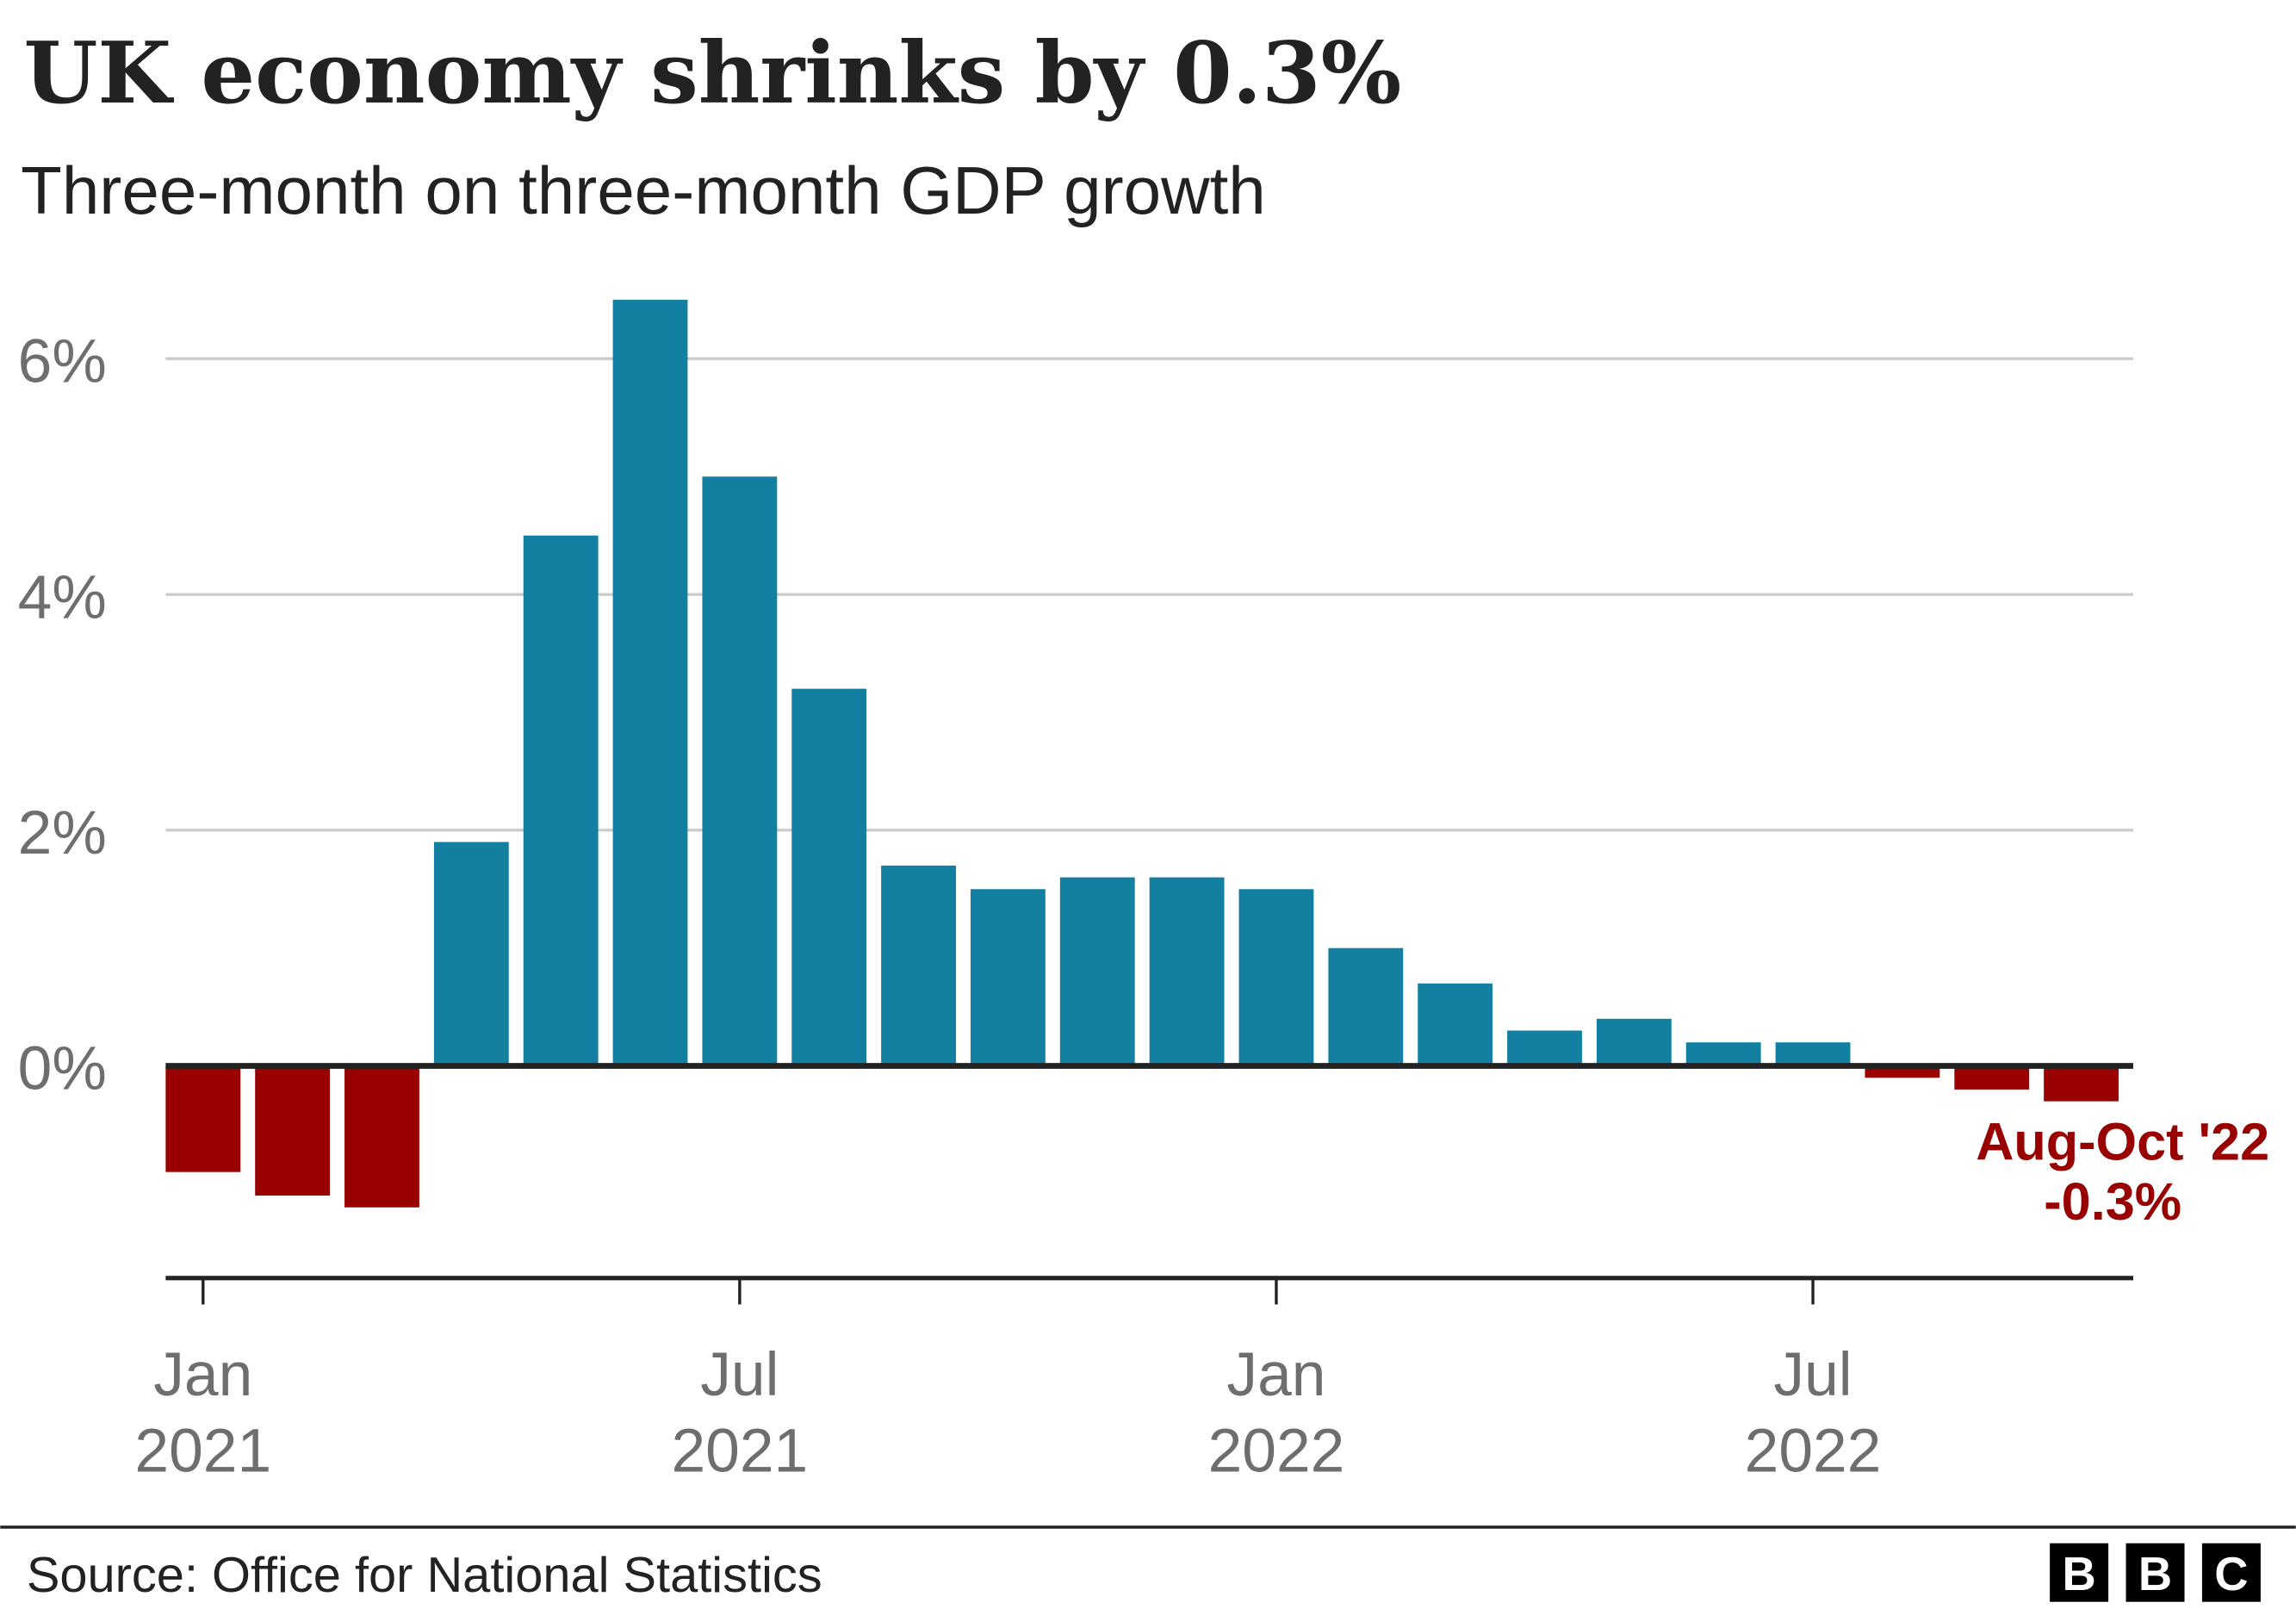 Image resolution: width=2296 pixels, height=1615 pixels. Describe the element at coordinates (1366, 1007) in the screenshot. I see `bar-feb-2022` at that location.